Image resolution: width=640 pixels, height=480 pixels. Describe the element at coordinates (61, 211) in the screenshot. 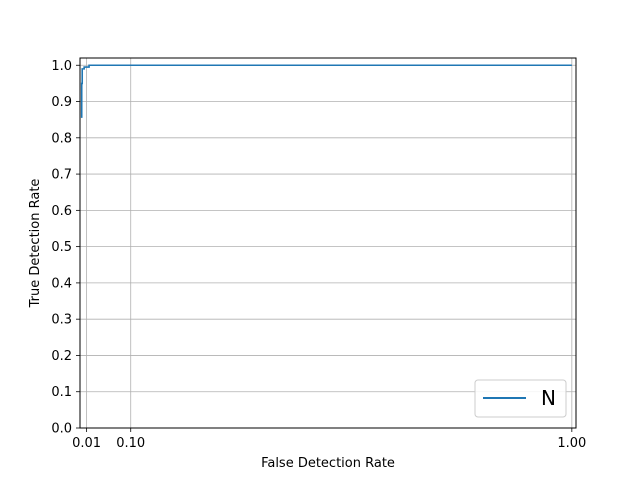

I see `y-tick-label: 0.6` at that location.